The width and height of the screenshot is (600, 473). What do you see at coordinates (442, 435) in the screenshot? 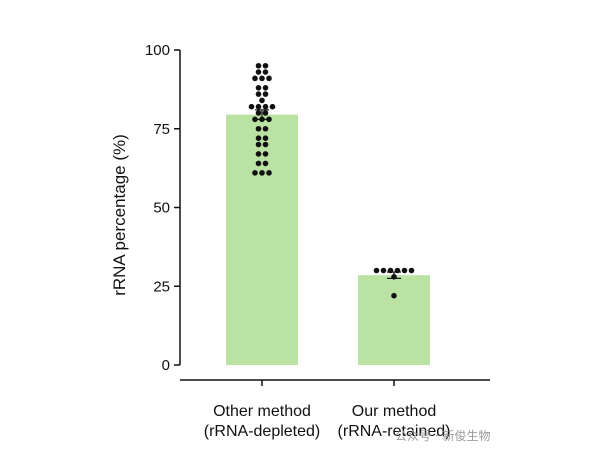
I see `watermark-text: 公众号 · 新俊生物` at bounding box center [442, 435].